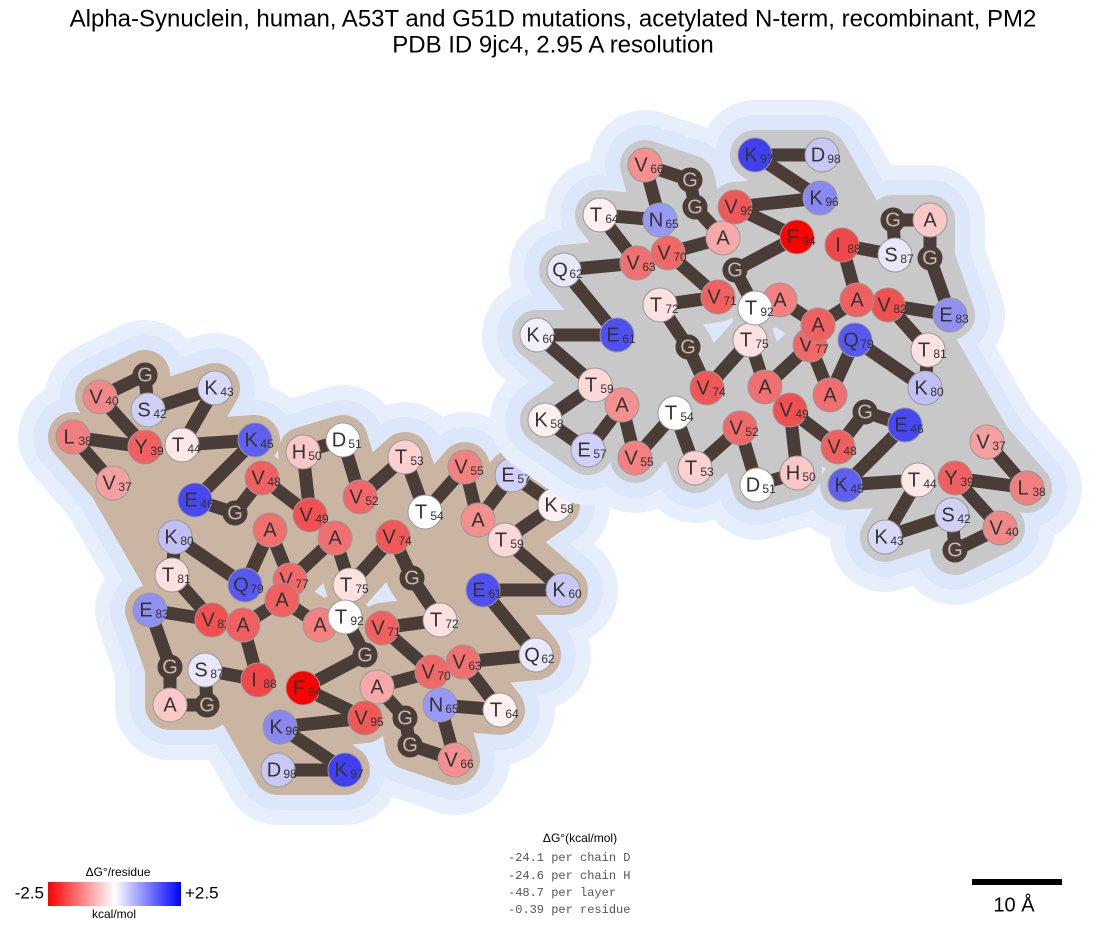 The height and width of the screenshot is (932, 1107). What do you see at coordinates (362, 589) in the screenshot?
I see `residue-number: 75` at bounding box center [362, 589].